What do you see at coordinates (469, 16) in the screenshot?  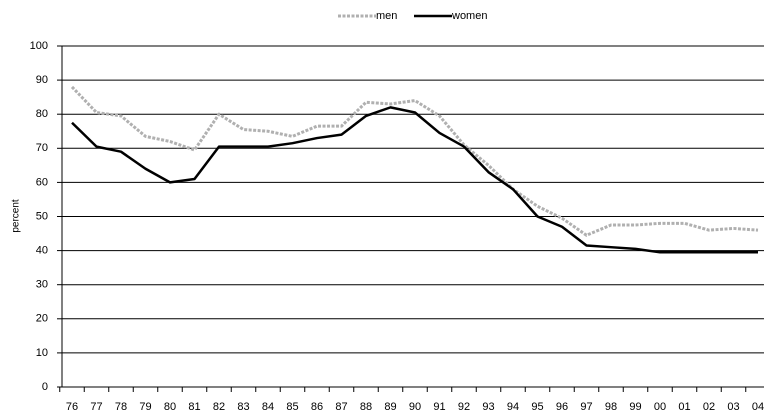 I see `legend-label: women` at bounding box center [469, 16].